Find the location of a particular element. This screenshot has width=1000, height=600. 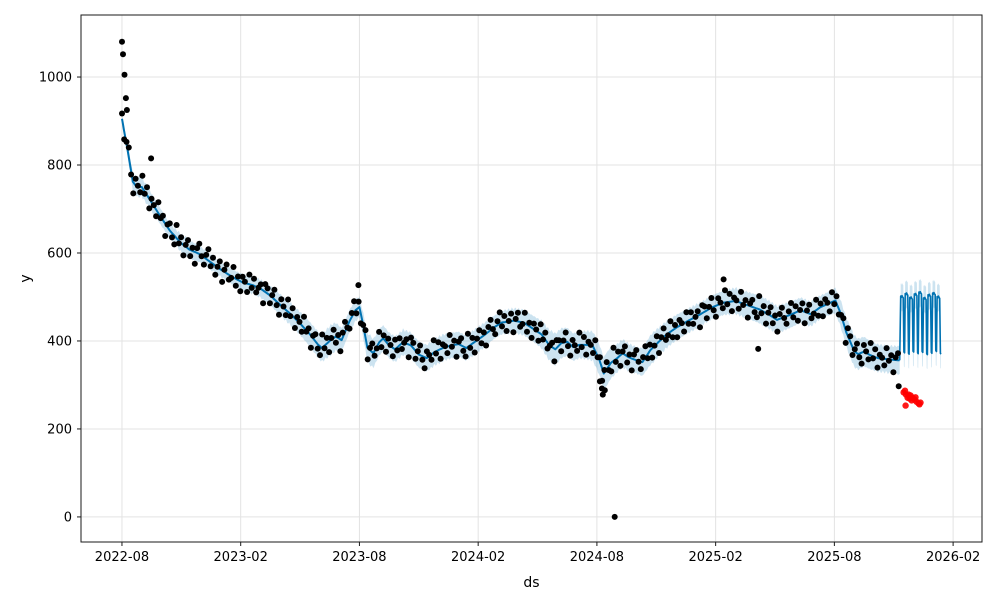

x-tick-label: 2025-02 is located at coordinates (715, 557).